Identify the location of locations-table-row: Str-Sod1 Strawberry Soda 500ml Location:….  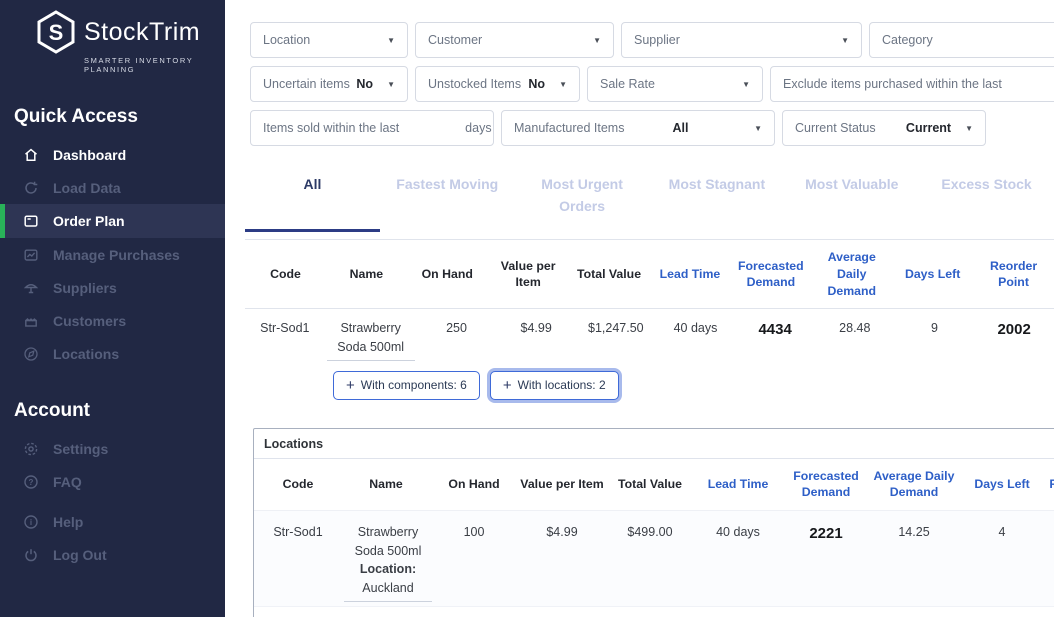
(654, 611).